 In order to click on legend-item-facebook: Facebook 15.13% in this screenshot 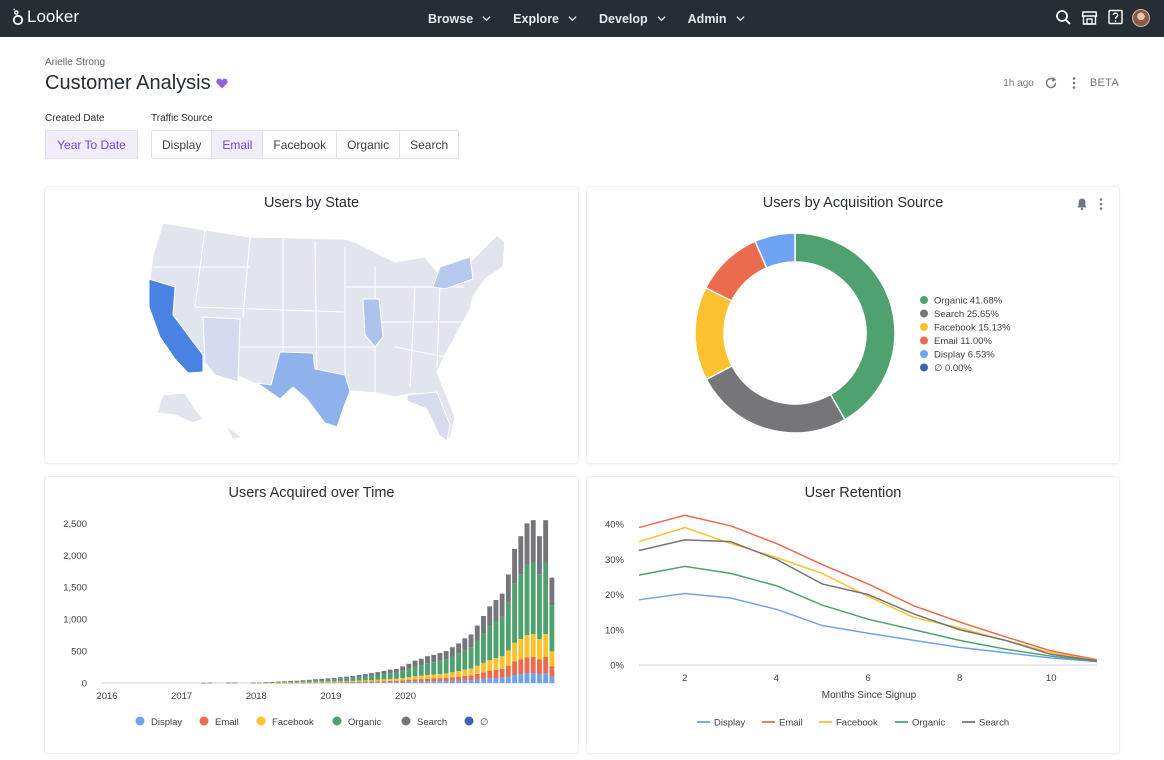, I will do `click(965, 328)`.